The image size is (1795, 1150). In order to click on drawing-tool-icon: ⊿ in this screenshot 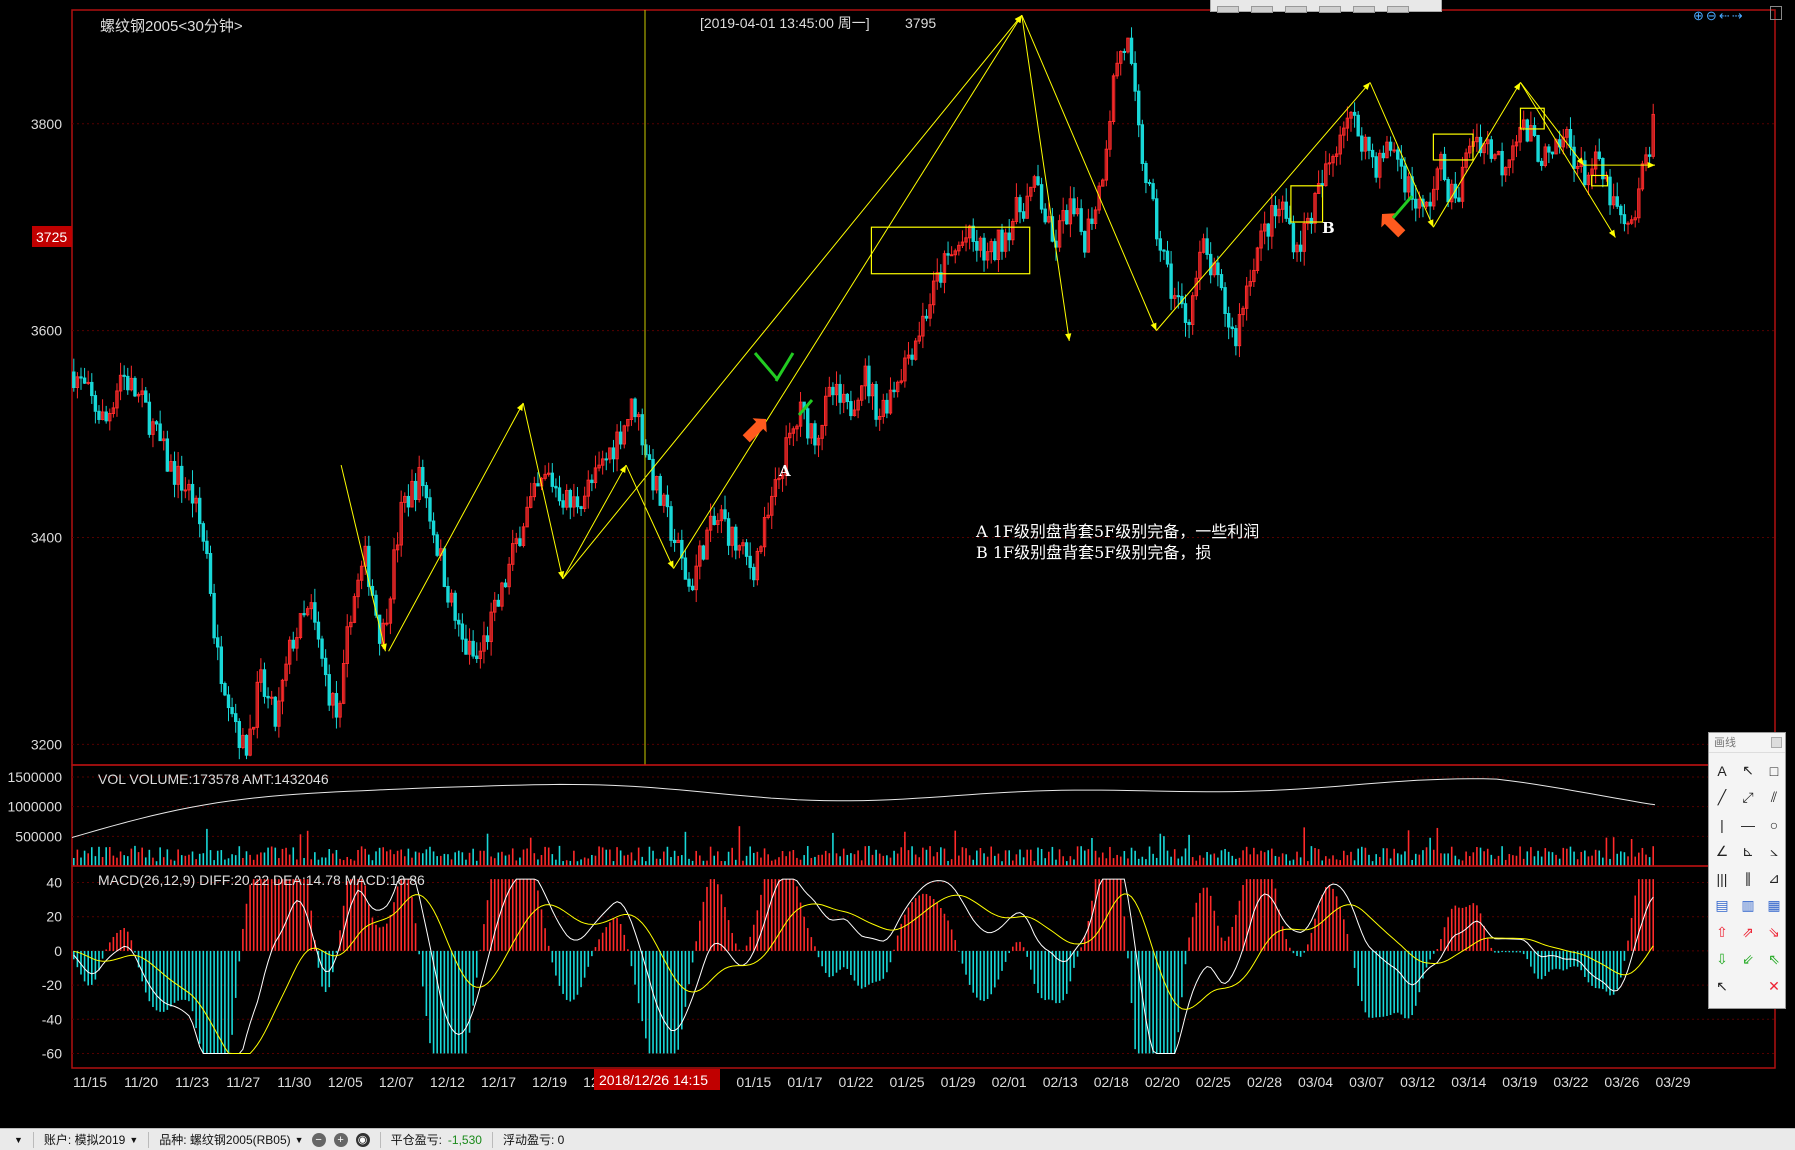, I will do `click(1774, 878)`.